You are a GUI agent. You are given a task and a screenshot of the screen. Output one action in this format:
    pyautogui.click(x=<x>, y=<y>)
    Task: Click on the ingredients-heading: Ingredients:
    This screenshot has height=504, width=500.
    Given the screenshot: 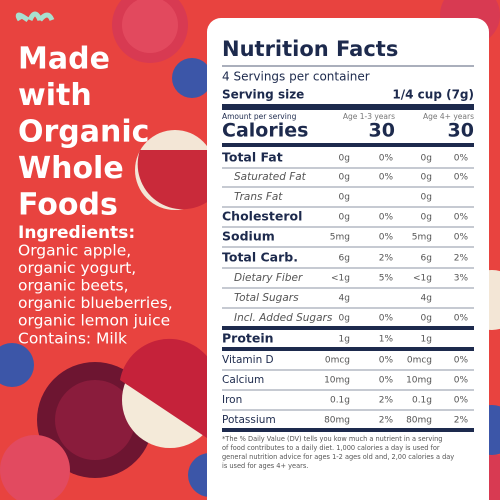 What is the action you would take?
    pyautogui.click(x=76, y=233)
    